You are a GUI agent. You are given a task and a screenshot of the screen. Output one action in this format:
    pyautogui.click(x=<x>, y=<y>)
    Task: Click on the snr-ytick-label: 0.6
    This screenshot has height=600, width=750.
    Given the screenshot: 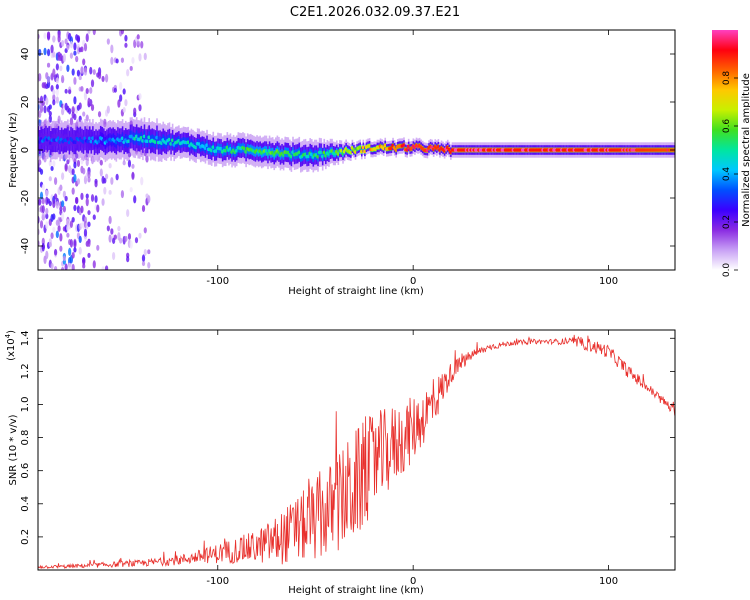 What is the action you would take?
    pyautogui.click(x=25, y=471)
    